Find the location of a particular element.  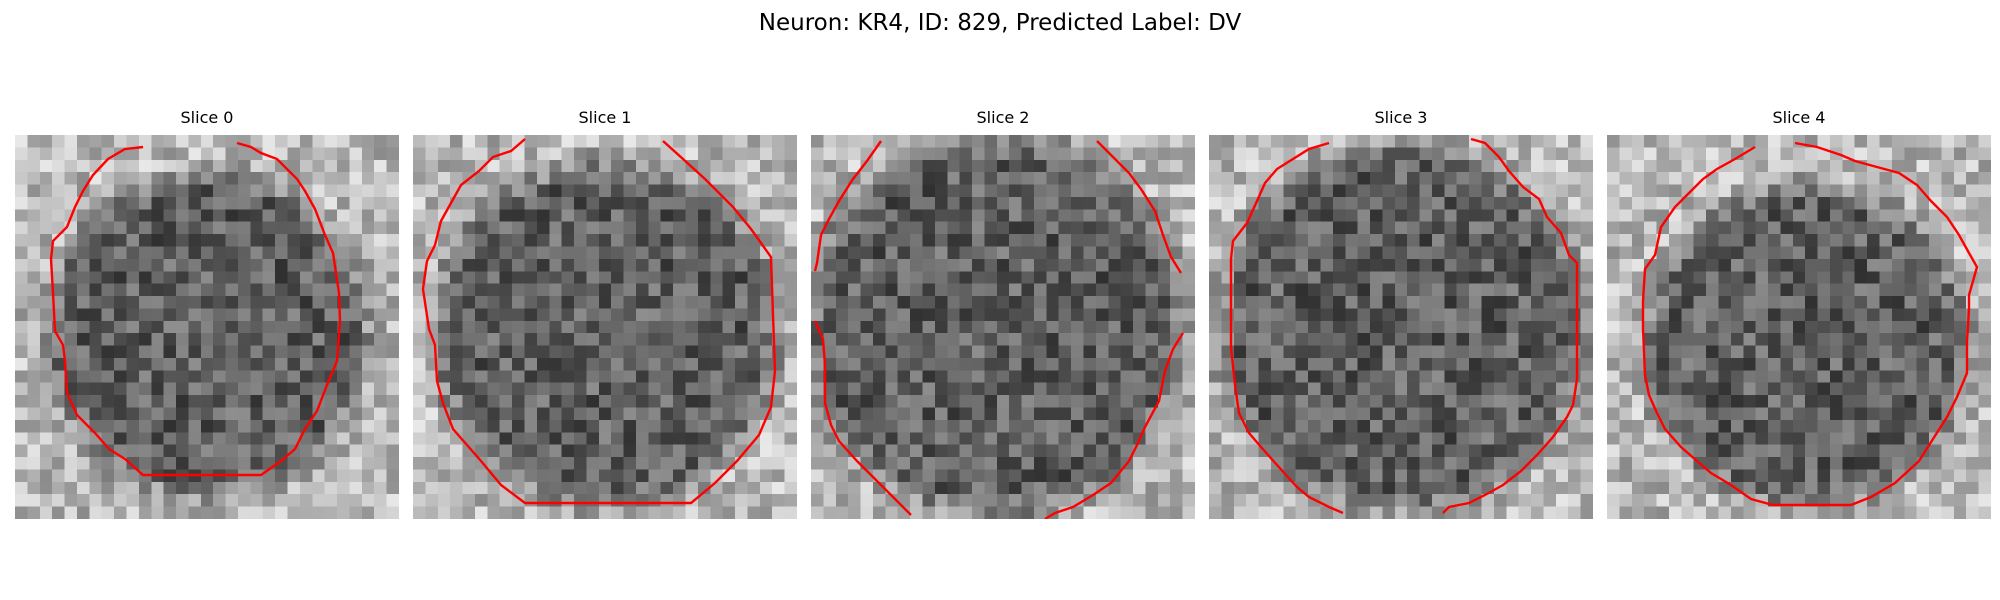

contour-line-3b is located at coordinates (1510, 325).